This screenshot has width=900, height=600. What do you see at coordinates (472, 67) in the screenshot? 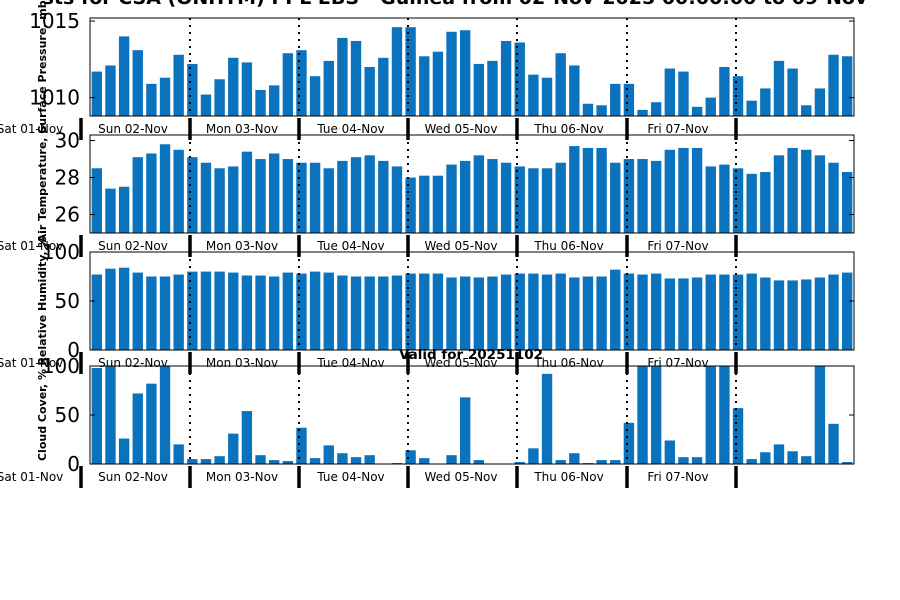
I see `plot-axes-frame` at bounding box center [472, 67].